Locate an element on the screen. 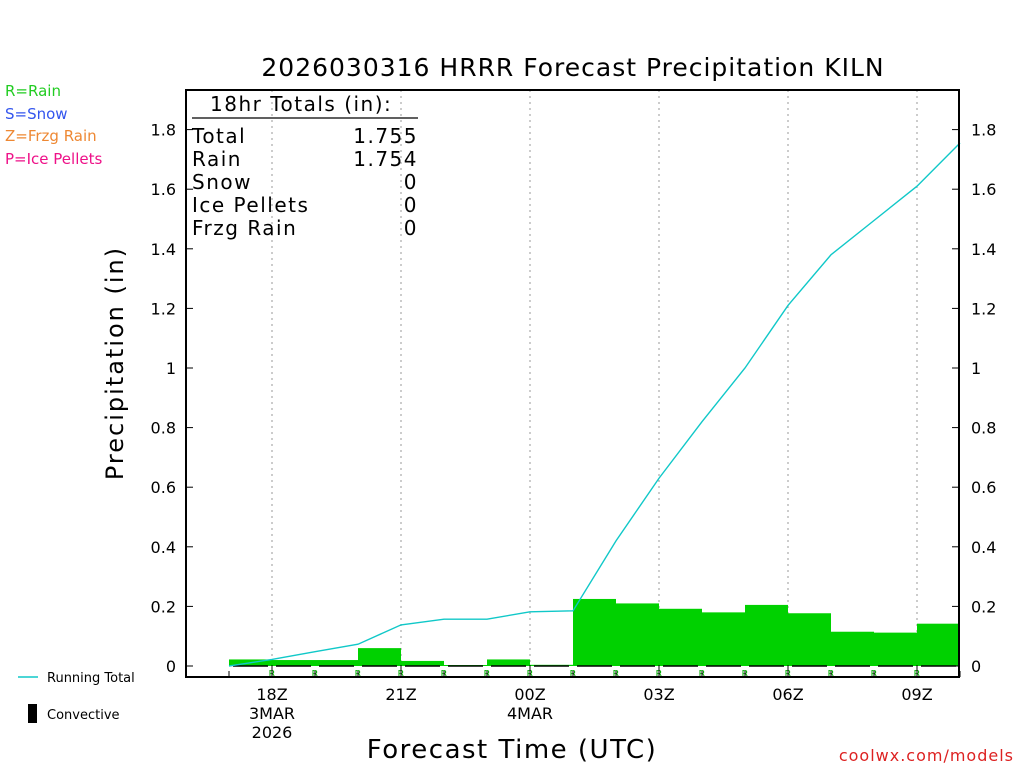 This screenshot has height=768, width=1024. y-axis-label: Precipitation (in) is located at coordinates (115, 363).